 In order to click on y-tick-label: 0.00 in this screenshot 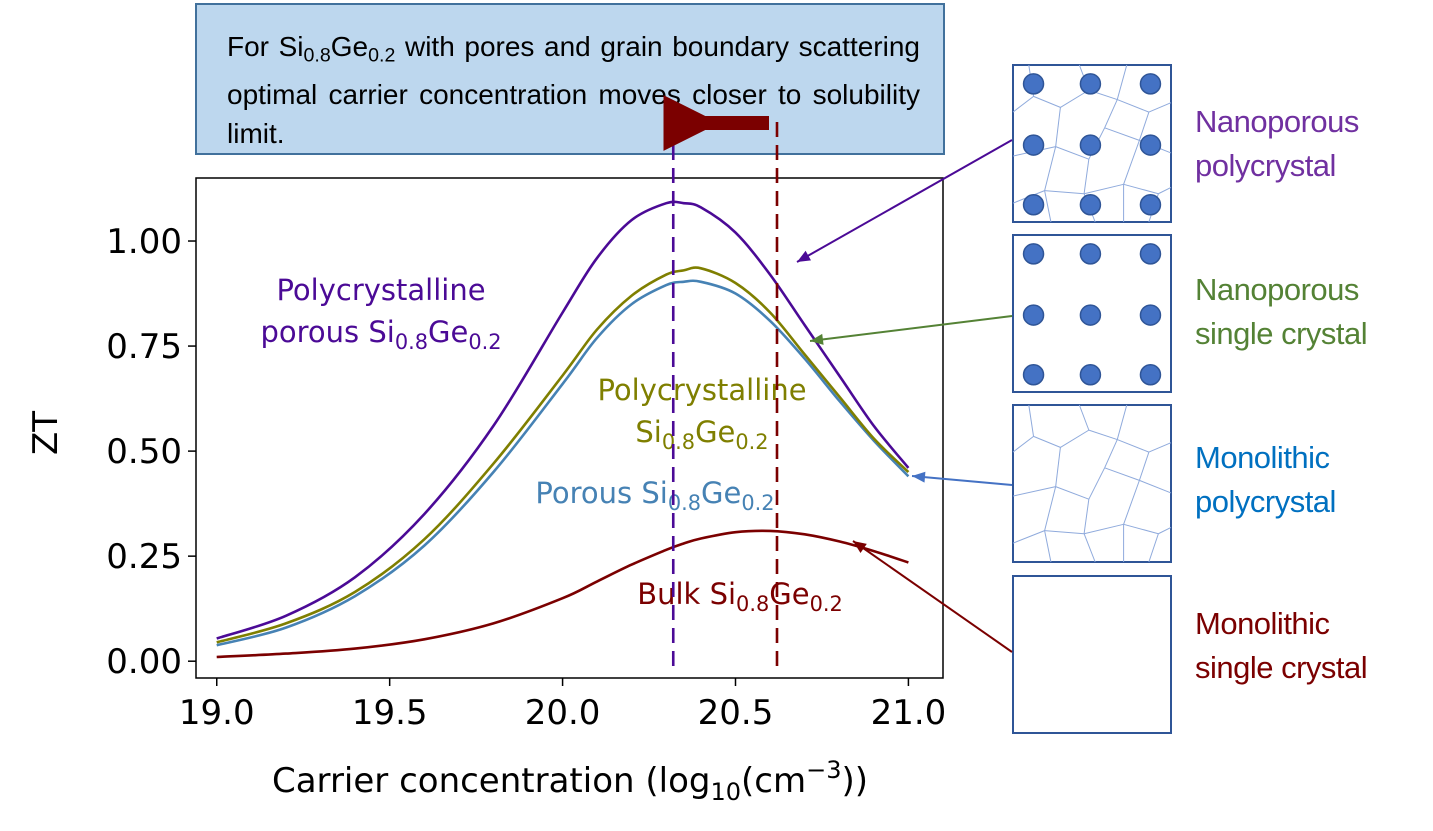, I will do `click(144, 662)`.